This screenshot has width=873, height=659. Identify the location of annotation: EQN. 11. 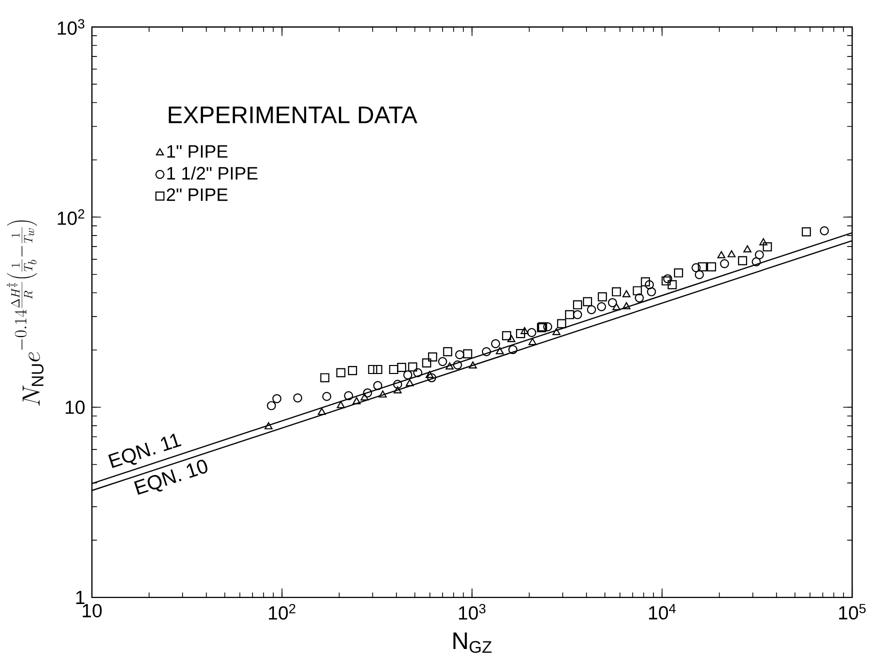
(145, 450).